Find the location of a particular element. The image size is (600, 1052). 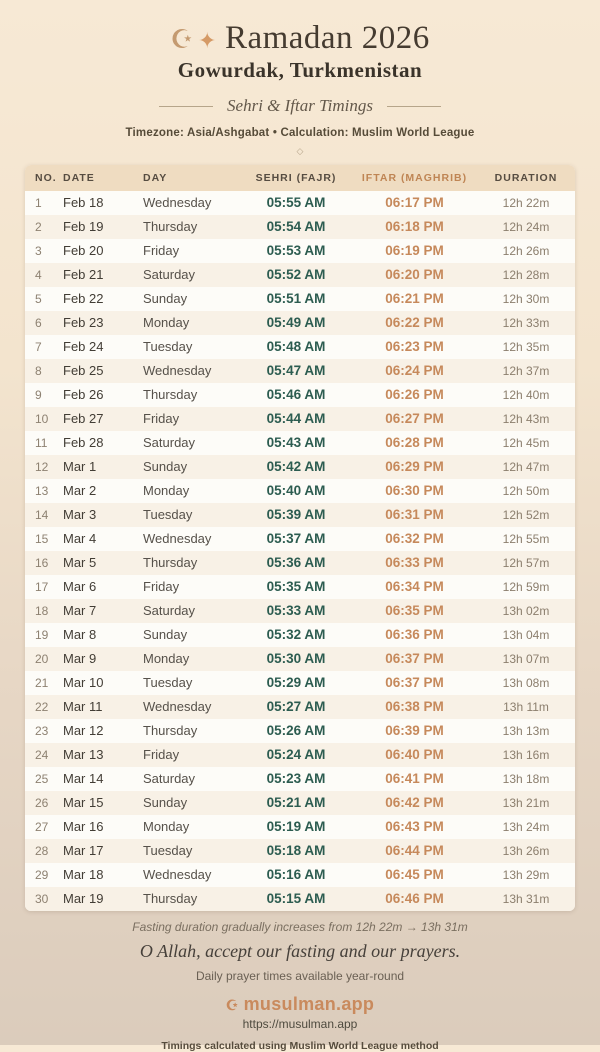

cell-duration: 12h 22m is located at coordinates (526, 203).